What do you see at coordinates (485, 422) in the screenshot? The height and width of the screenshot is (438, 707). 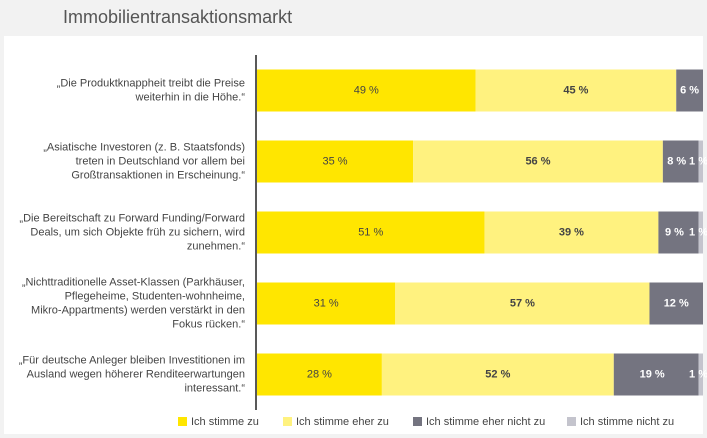 I see `legend-label: Ich stimme eher nicht zu` at bounding box center [485, 422].